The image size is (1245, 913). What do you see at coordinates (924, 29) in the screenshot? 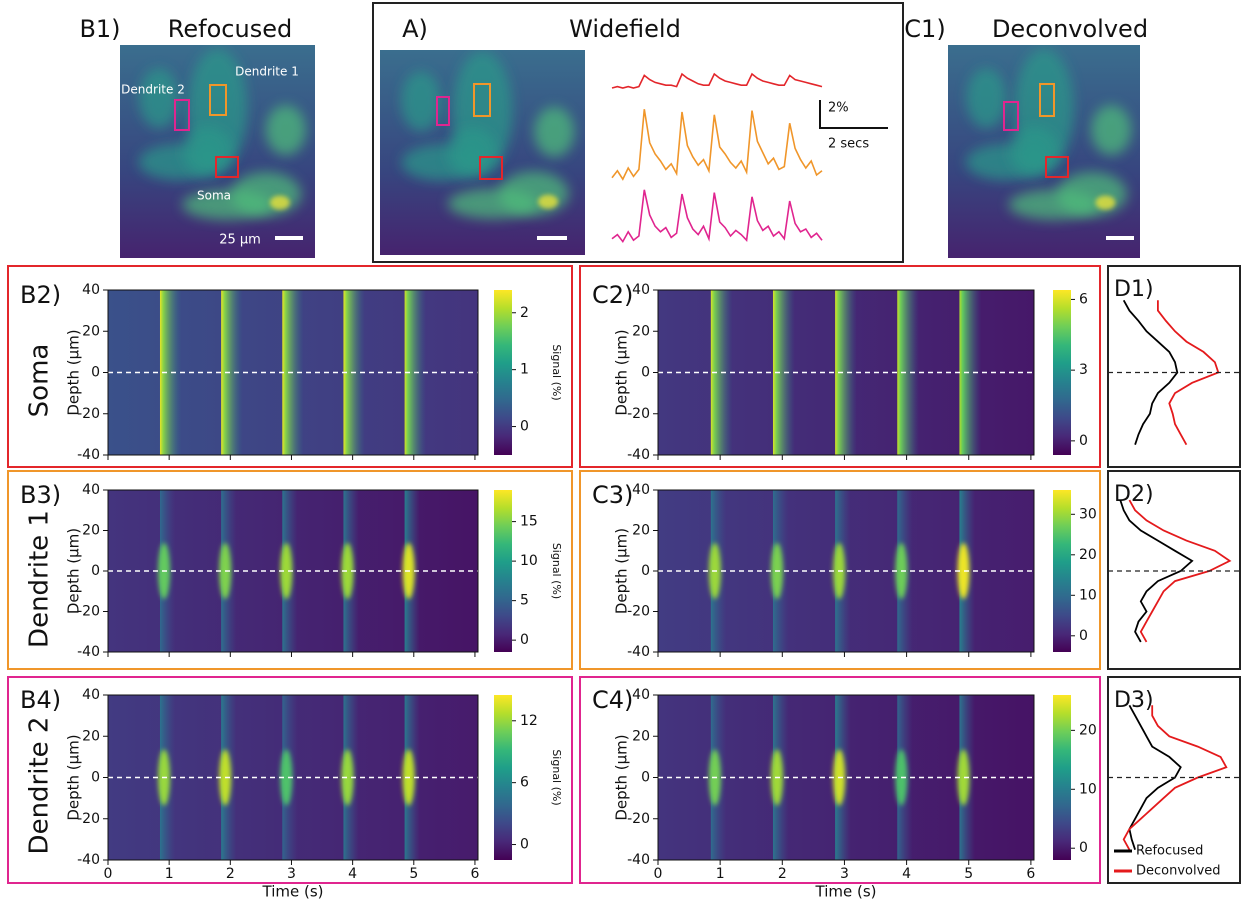
I see `panel-label: C1)` at bounding box center [924, 29].